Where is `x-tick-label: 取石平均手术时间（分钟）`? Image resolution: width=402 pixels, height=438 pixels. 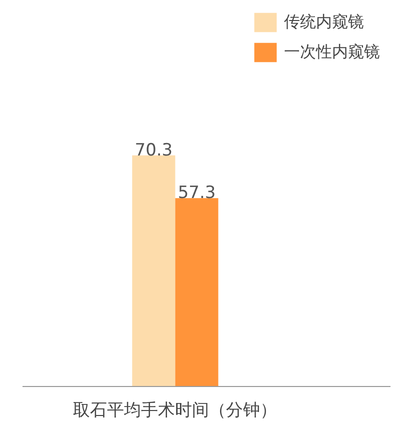
x-tick-label: 取石平均手术时间（分钟） is located at coordinates (175, 410).